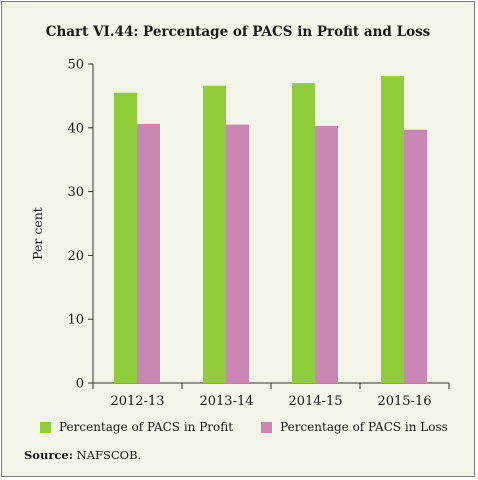  What do you see at coordinates (75, 192) in the screenshot?
I see `y-tick-label: 30` at bounding box center [75, 192].